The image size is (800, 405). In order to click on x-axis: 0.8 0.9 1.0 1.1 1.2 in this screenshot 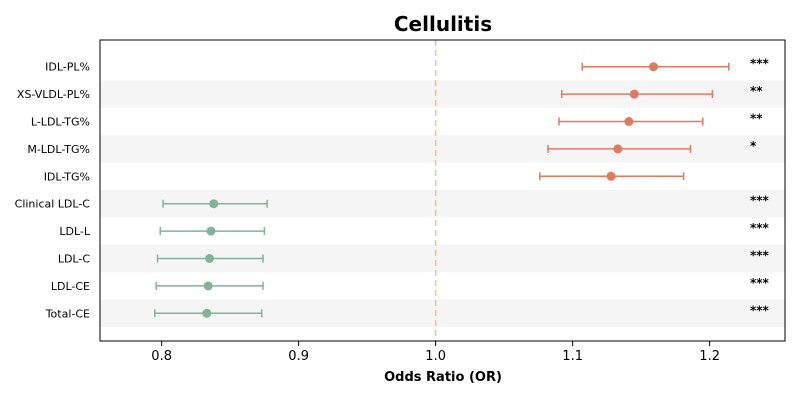, I will do `click(435, 352)`.